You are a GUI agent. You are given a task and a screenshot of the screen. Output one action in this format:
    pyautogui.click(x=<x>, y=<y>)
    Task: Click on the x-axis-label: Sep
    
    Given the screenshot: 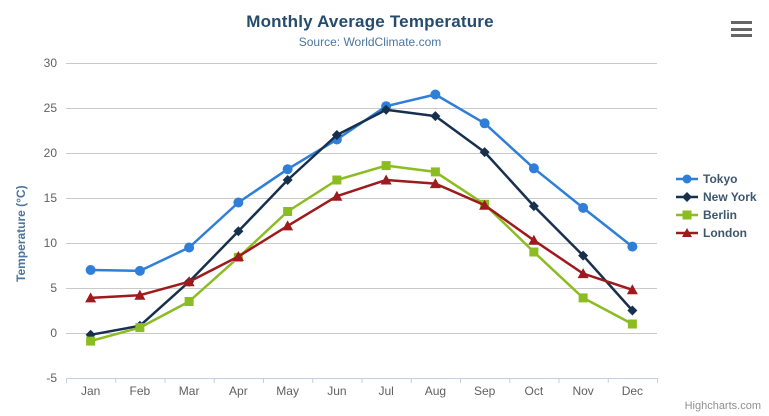 What is the action you would take?
    pyautogui.click(x=485, y=391)
    